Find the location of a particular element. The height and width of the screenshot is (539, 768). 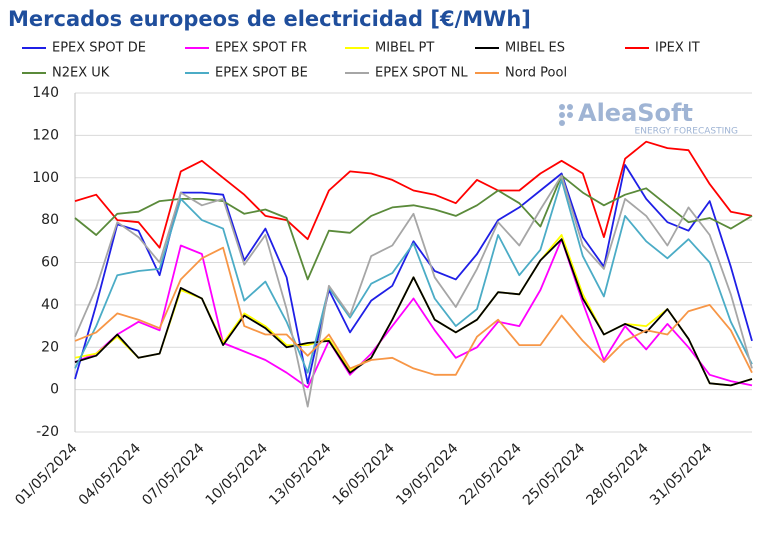

y-tick-label: 0 is located at coordinates (54, 390).